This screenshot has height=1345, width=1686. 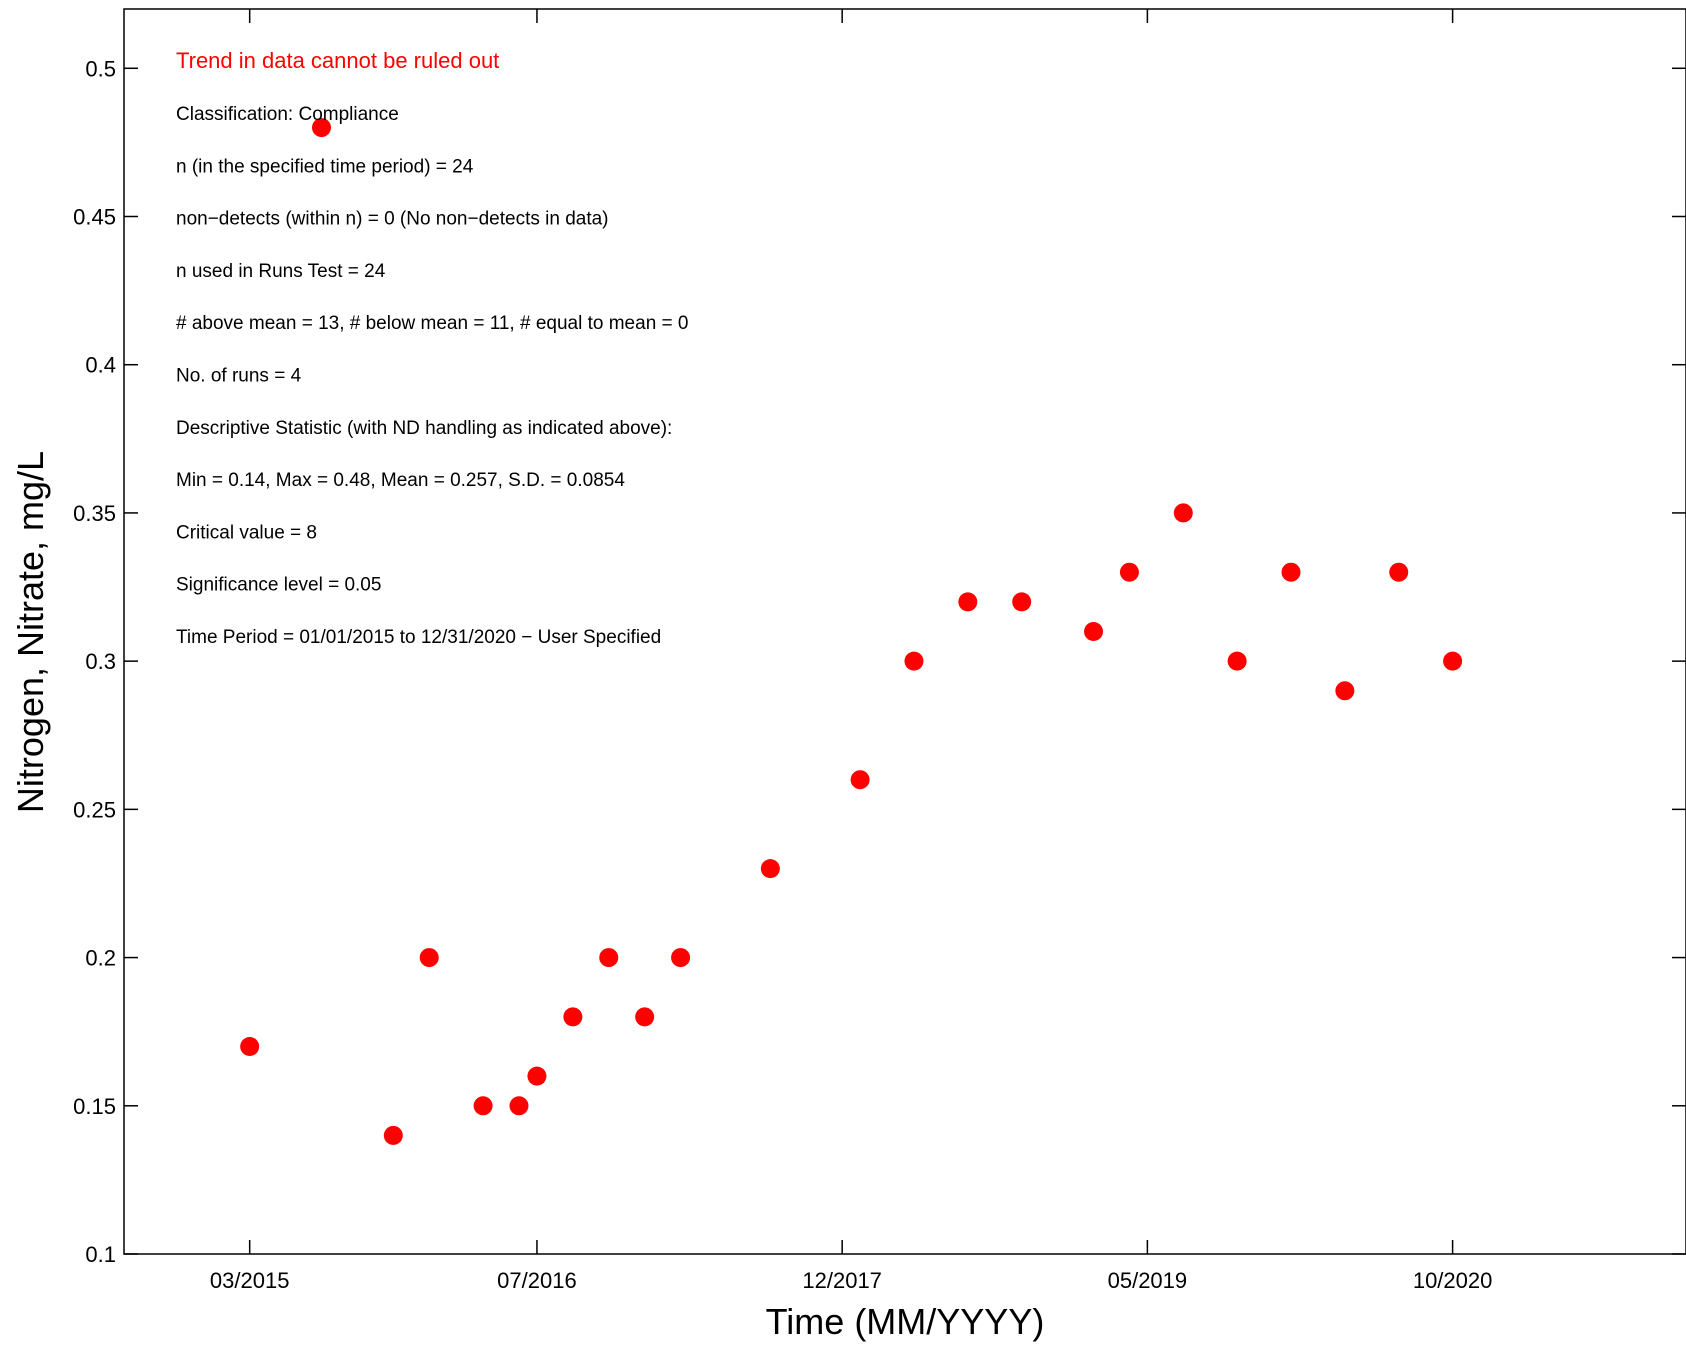 What do you see at coordinates (100, 1254) in the screenshot?
I see `y-tick-label: 0.1` at bounding box center [100, 1254].